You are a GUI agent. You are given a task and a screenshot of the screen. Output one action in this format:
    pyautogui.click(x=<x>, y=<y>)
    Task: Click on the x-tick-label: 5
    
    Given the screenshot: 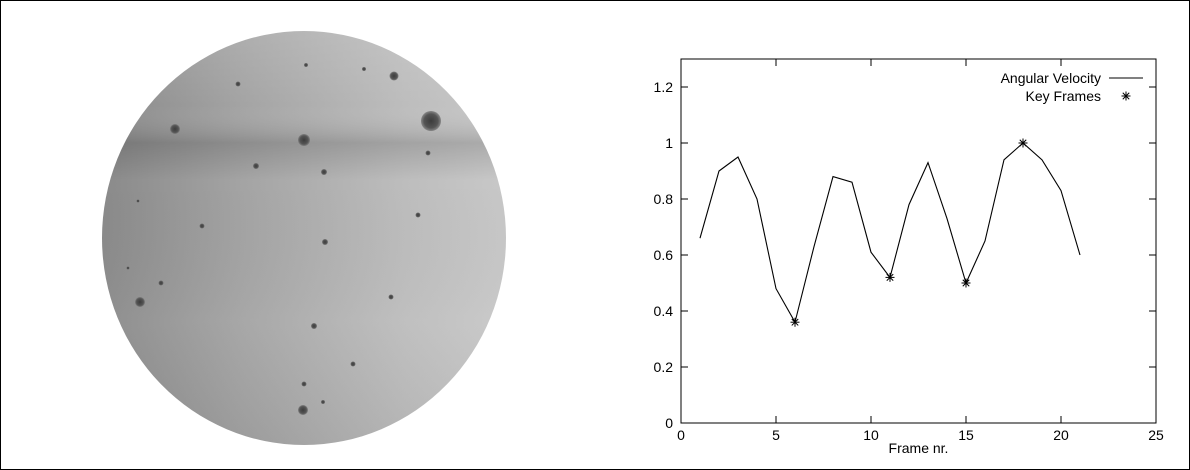 What is the action you would take?
    pyautogui.click(x=776, y=435)
    